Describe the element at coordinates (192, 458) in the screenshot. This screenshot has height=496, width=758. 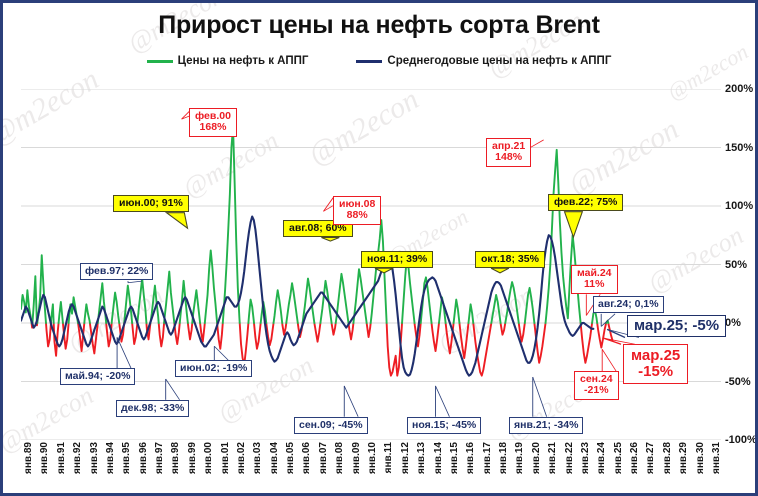
I see `x-axis-tick-label: янв.99` at that location.